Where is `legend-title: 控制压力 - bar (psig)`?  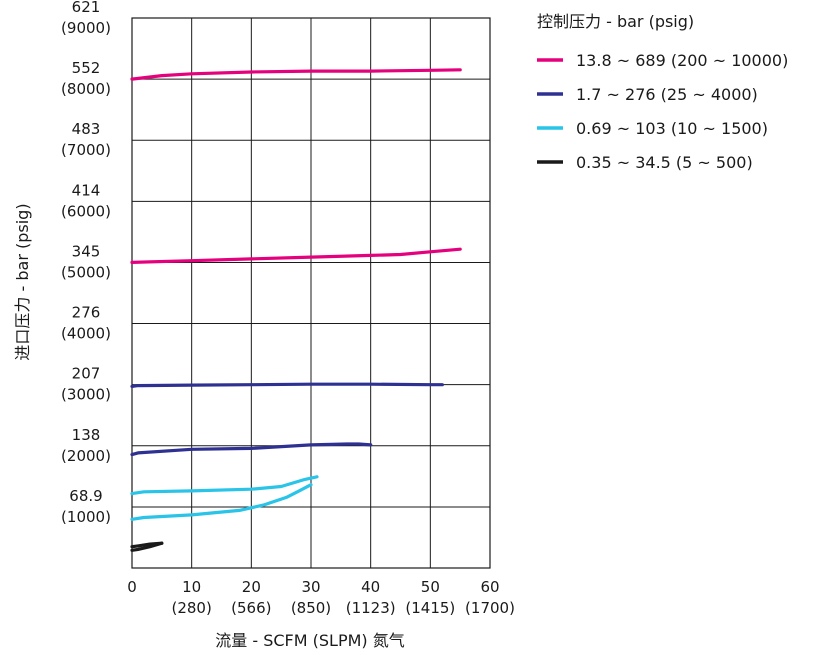 legend-title: 控制压力 - bar (psig) is located at coordinates (615, 21).